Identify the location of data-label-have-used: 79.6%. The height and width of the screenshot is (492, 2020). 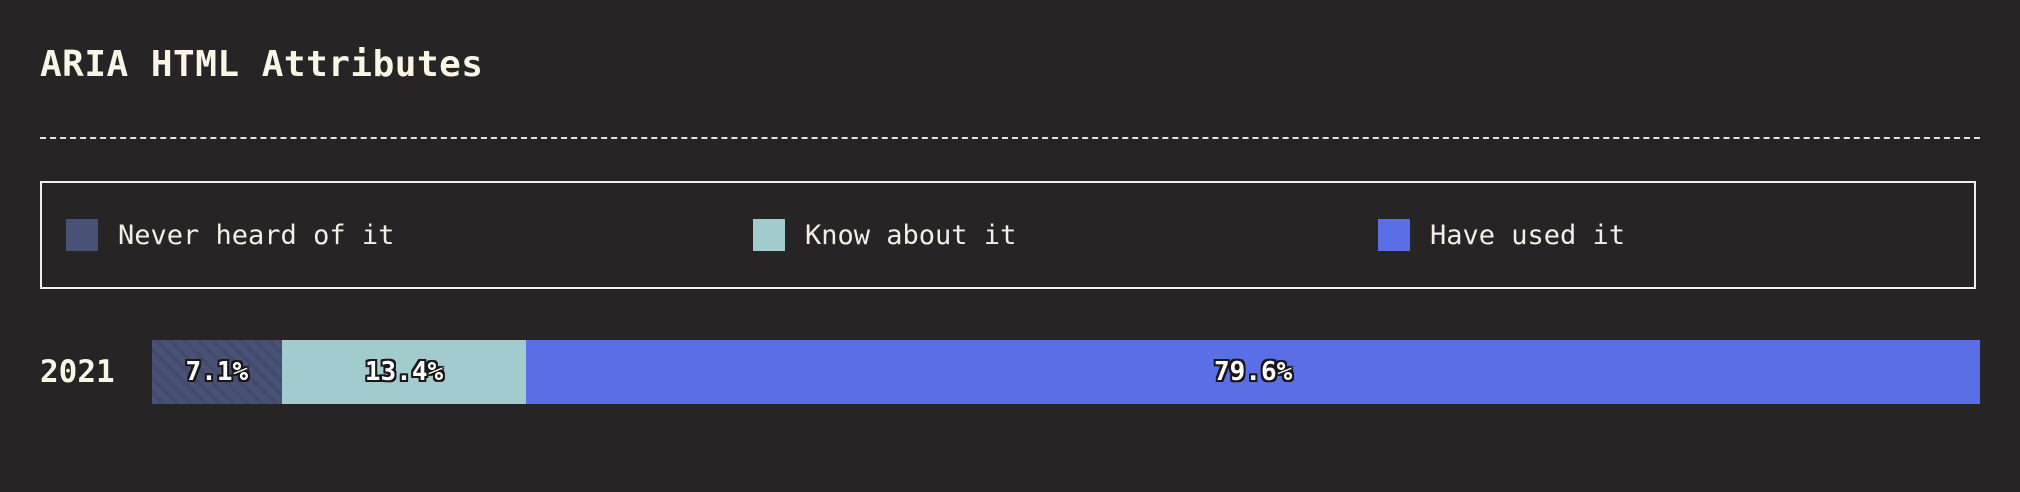
(1253, 372).